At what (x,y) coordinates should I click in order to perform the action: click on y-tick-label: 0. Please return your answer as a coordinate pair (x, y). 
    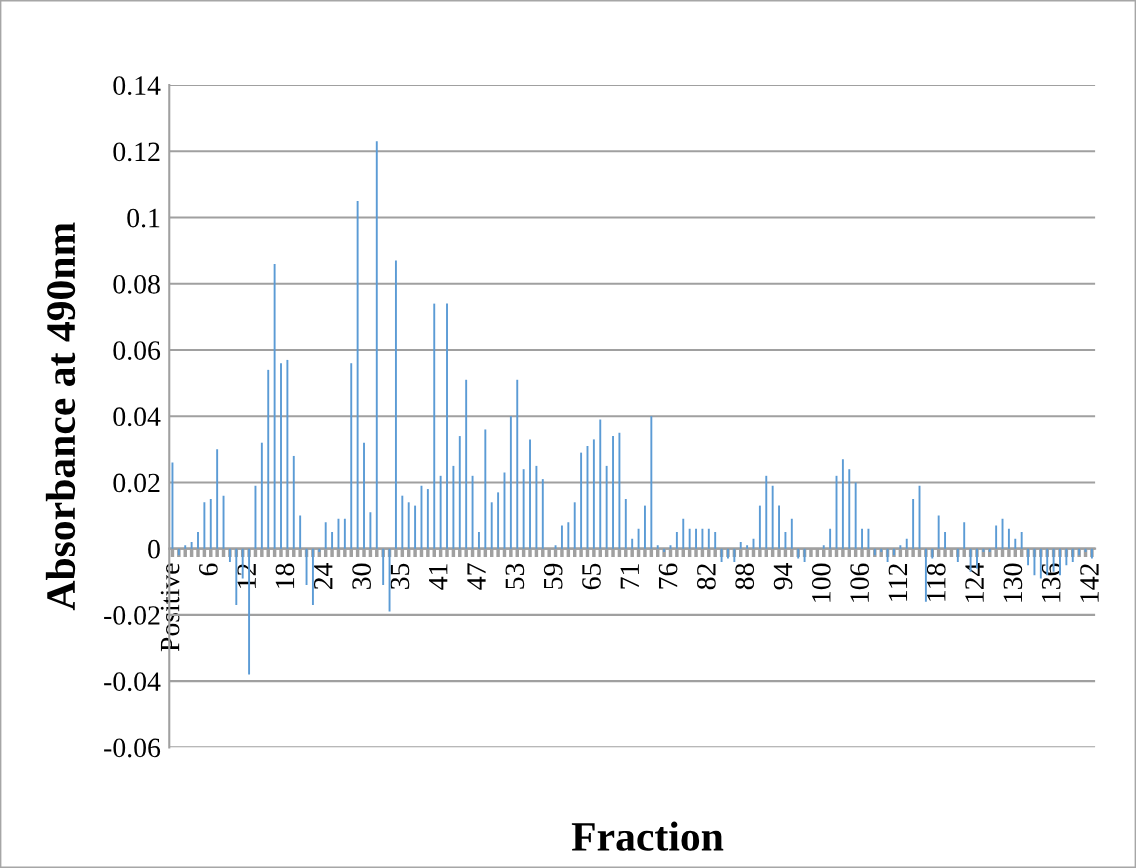
    Looking at the image, I should click on (154, 549).